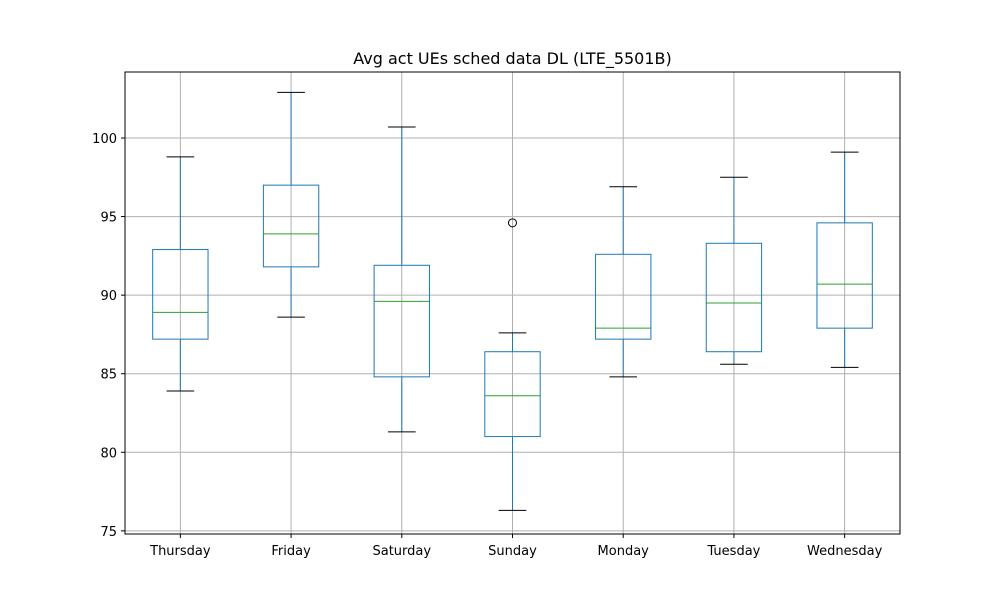  Describe the element at coordinates (512, 551) in the screenshot. I see `x-tick-label: Sunday` at that location.